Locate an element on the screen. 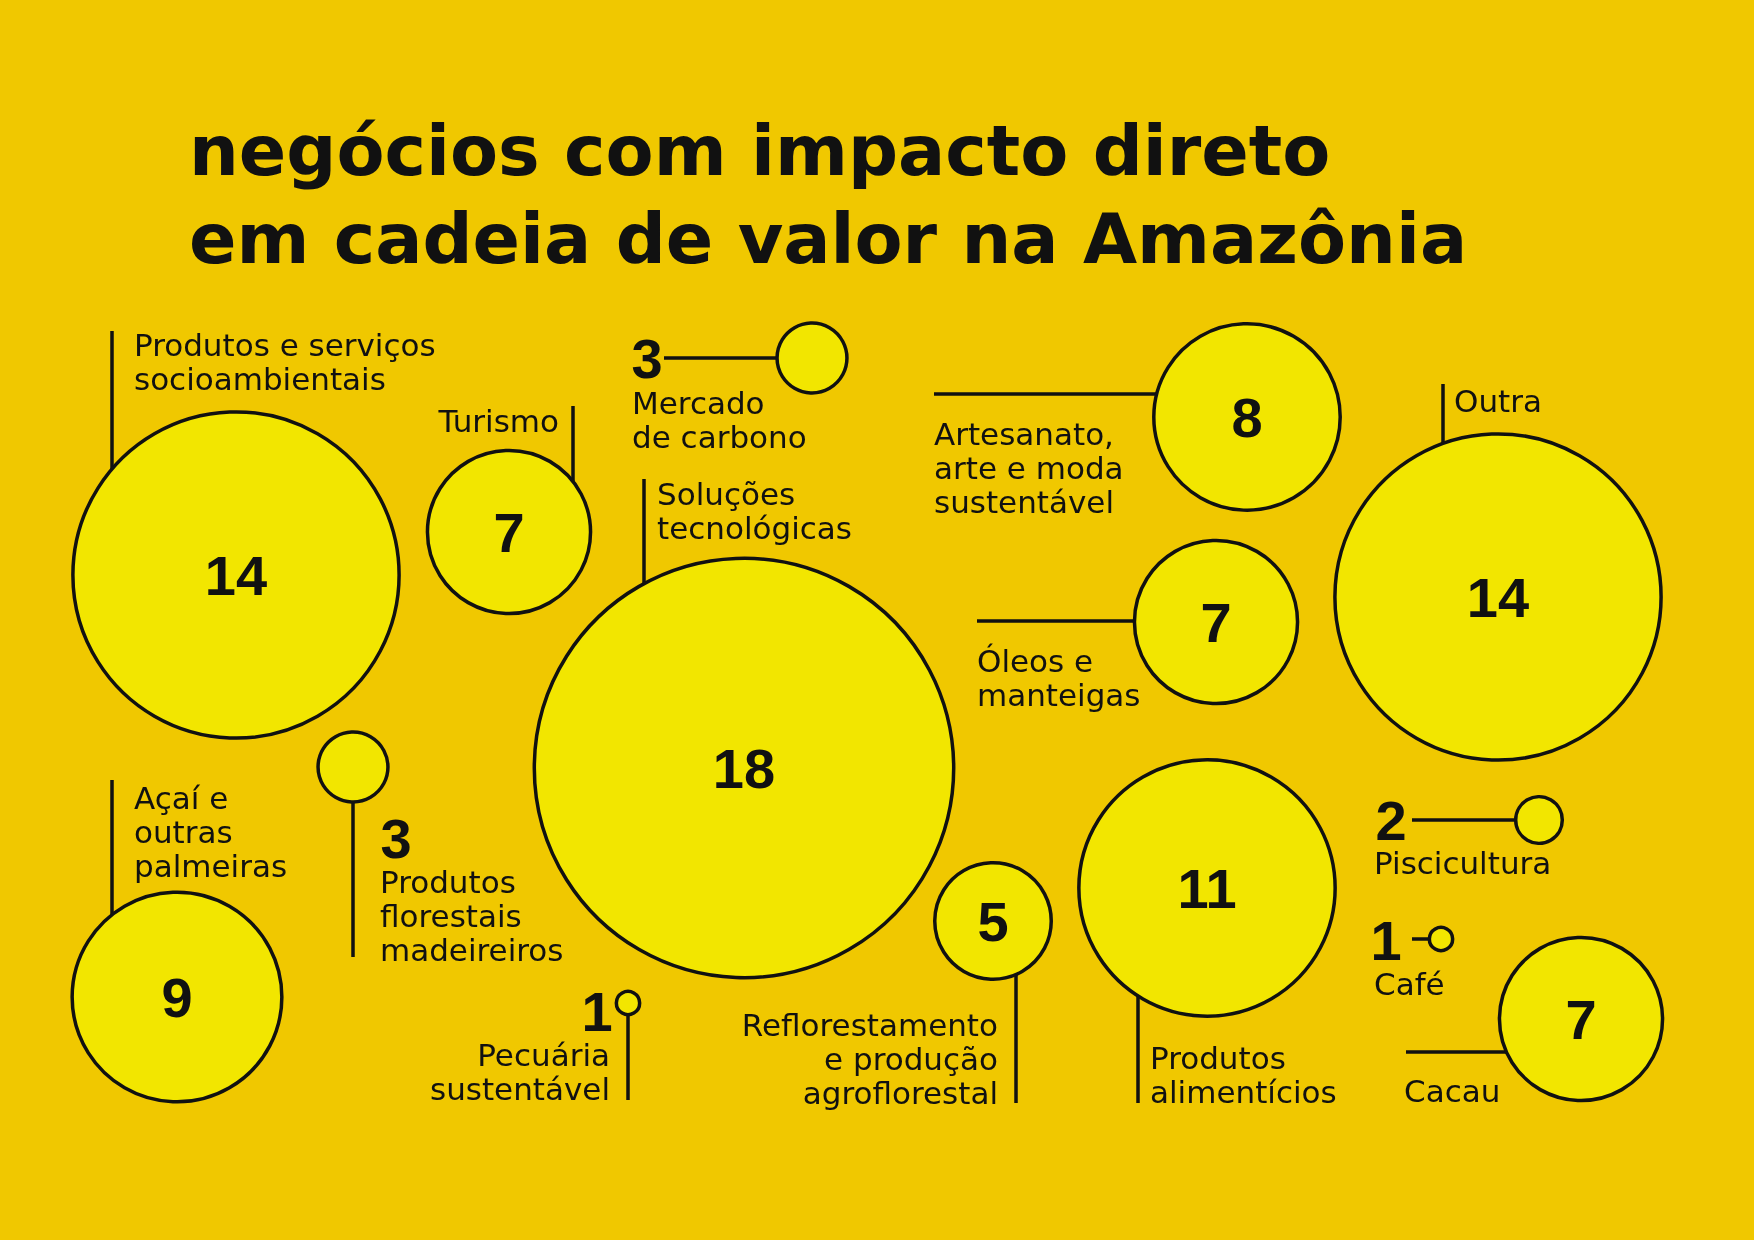 This screenshot has height=1240, width=1754. category-label: Açaí e outras palmeiras is located at coordinates (211, 832).